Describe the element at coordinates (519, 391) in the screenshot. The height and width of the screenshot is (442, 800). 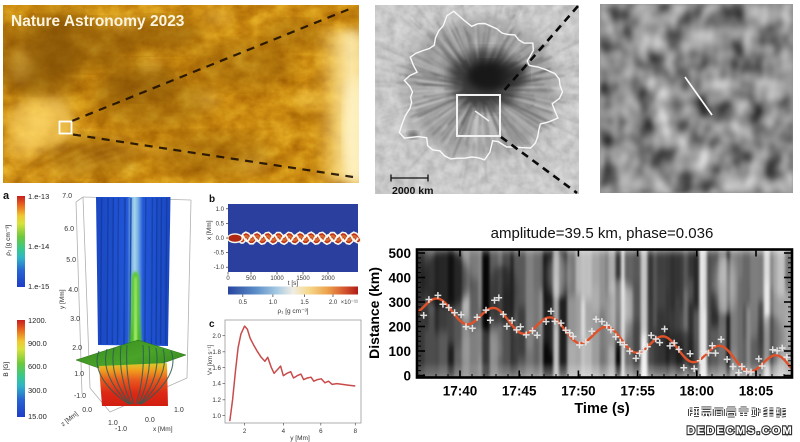
I see `svg-text: 17:45` at that location.